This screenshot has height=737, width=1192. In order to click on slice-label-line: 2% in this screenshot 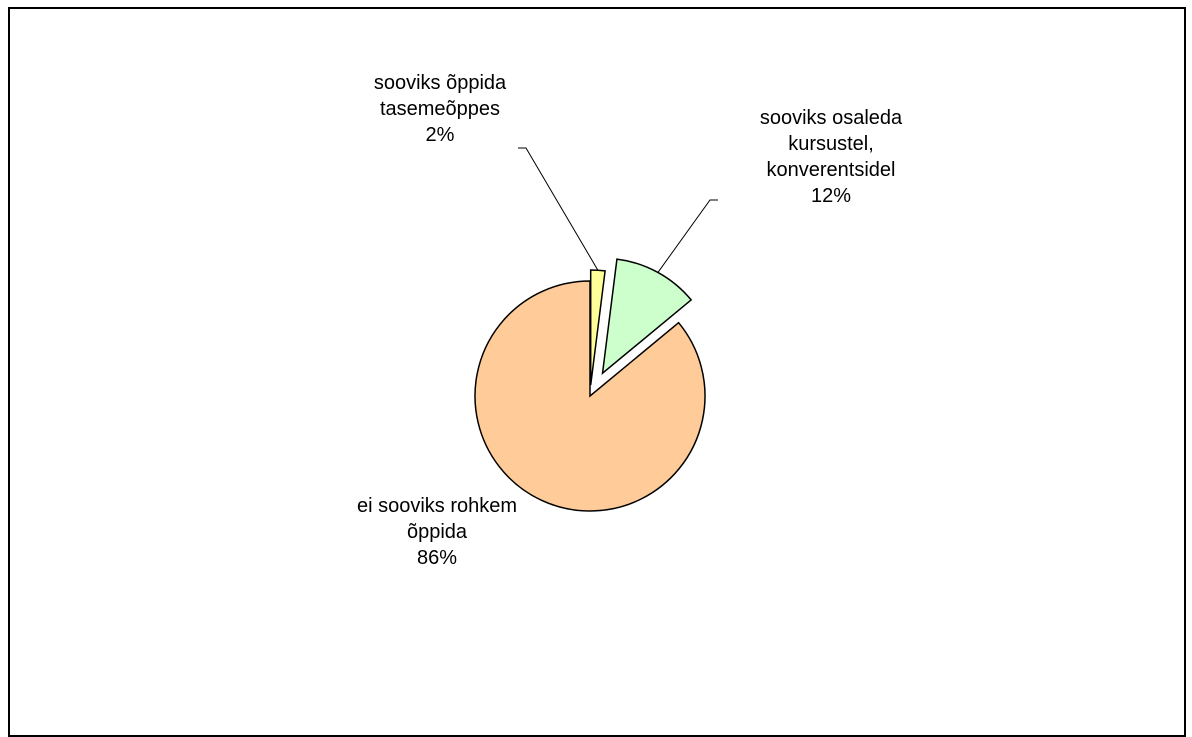, I will do `click(440, 135)`.